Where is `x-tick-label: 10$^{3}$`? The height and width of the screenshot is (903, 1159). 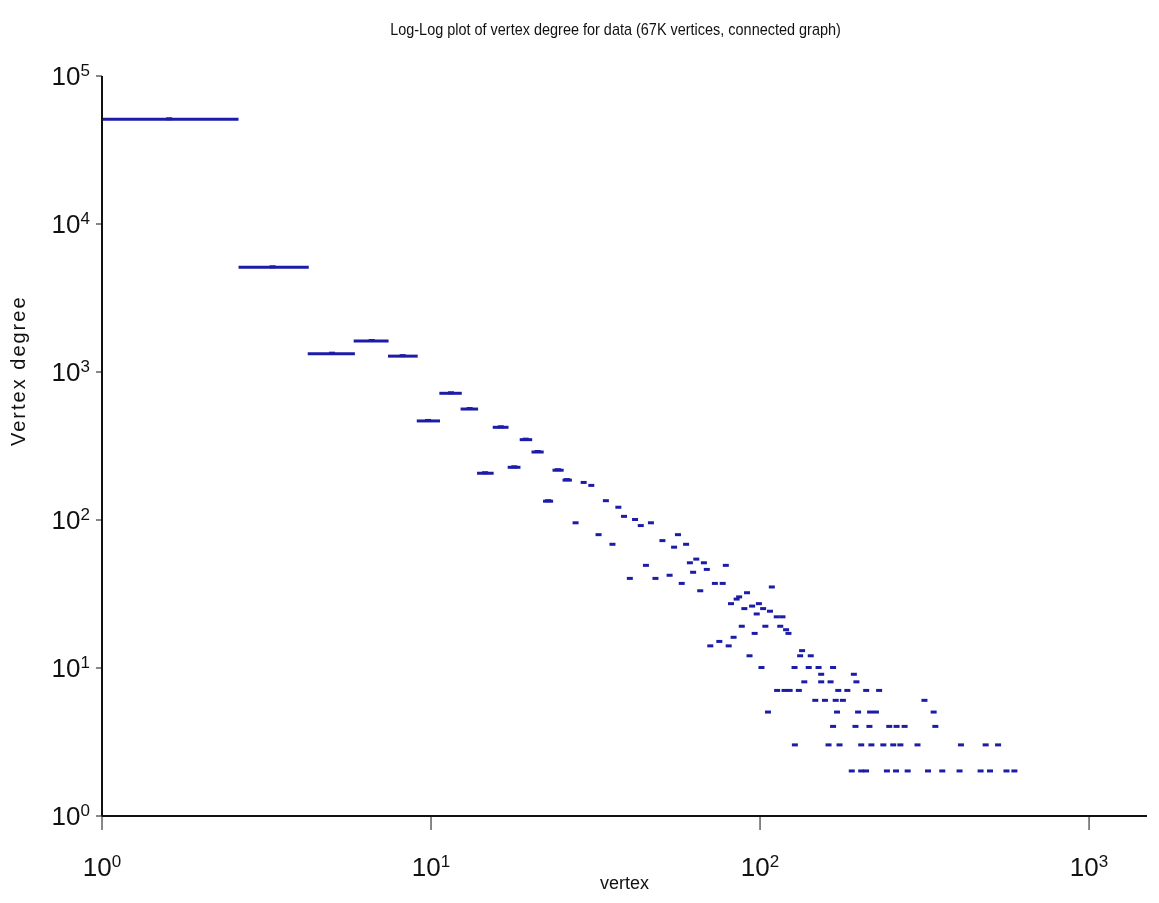
x-tick-label: 10$^{3}$ is located at coordinates (1089, 866).